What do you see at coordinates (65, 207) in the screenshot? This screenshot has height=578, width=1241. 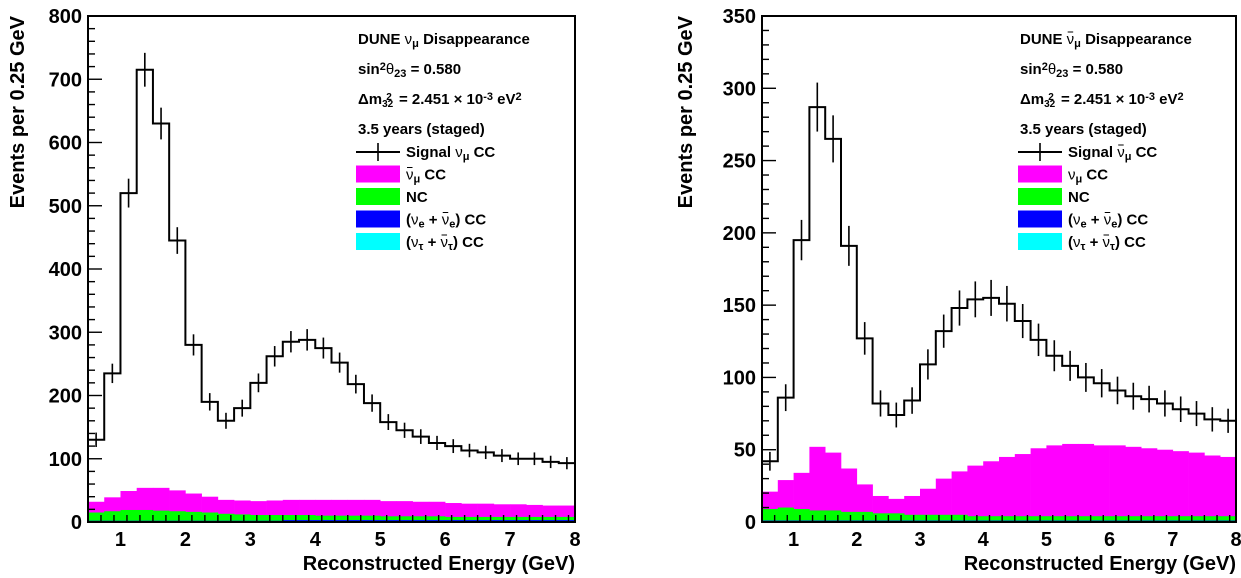 I see `y-tick-label: 500` at bounding box center [65, 207].